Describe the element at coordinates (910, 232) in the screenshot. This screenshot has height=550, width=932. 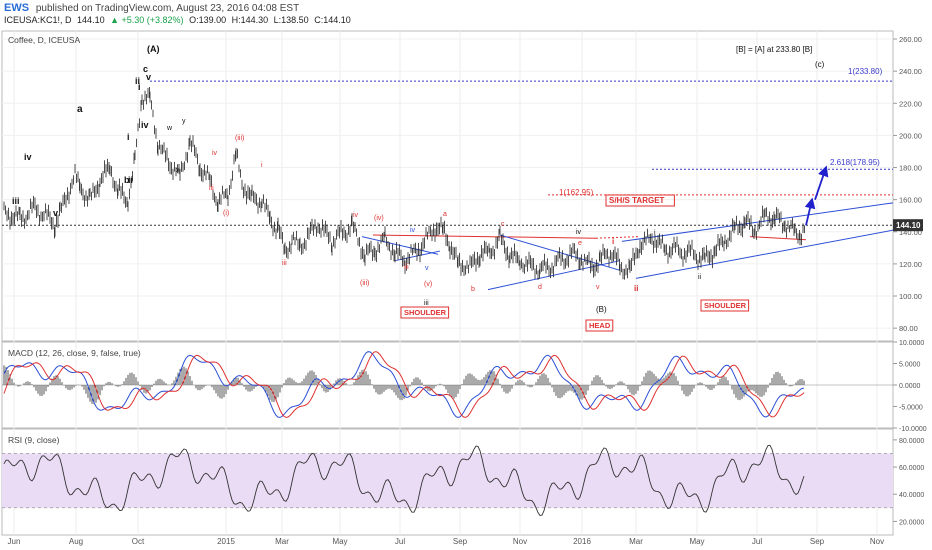
I see `y-tick-label: 140.00` at that location.